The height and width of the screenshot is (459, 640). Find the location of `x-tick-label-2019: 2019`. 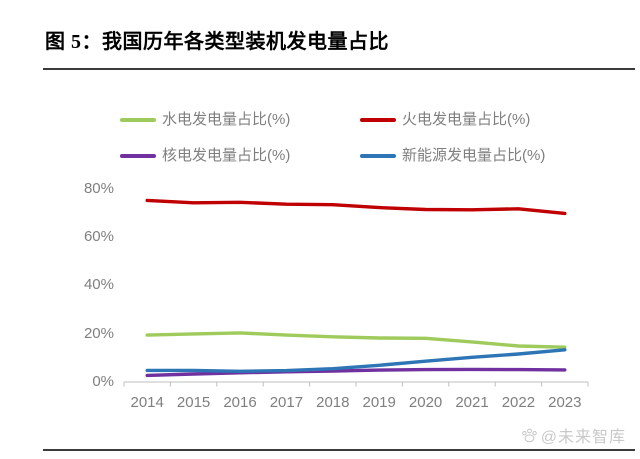

x-tick-label-2019: 2019 is located at coordinates (379, 402).